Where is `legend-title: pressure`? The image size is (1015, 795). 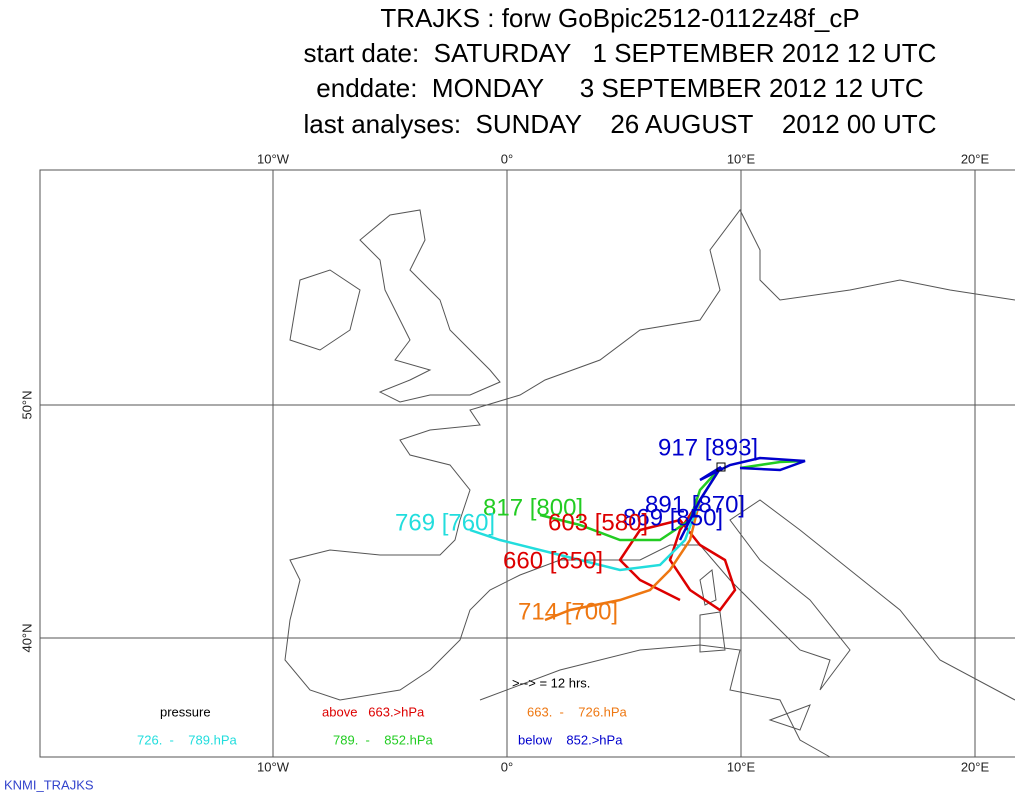 legend-title: pressure is located at coordinates (185, 711).